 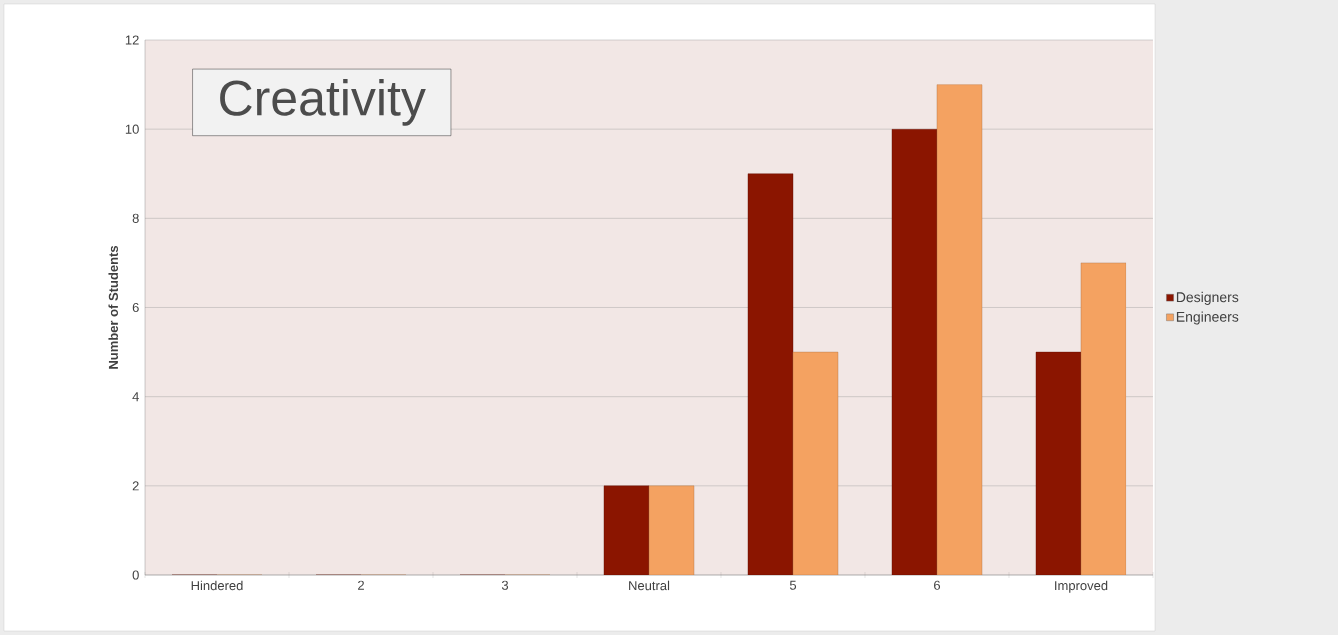 I want to click on legend-label: Engineers, so click(x=1207, y=318).